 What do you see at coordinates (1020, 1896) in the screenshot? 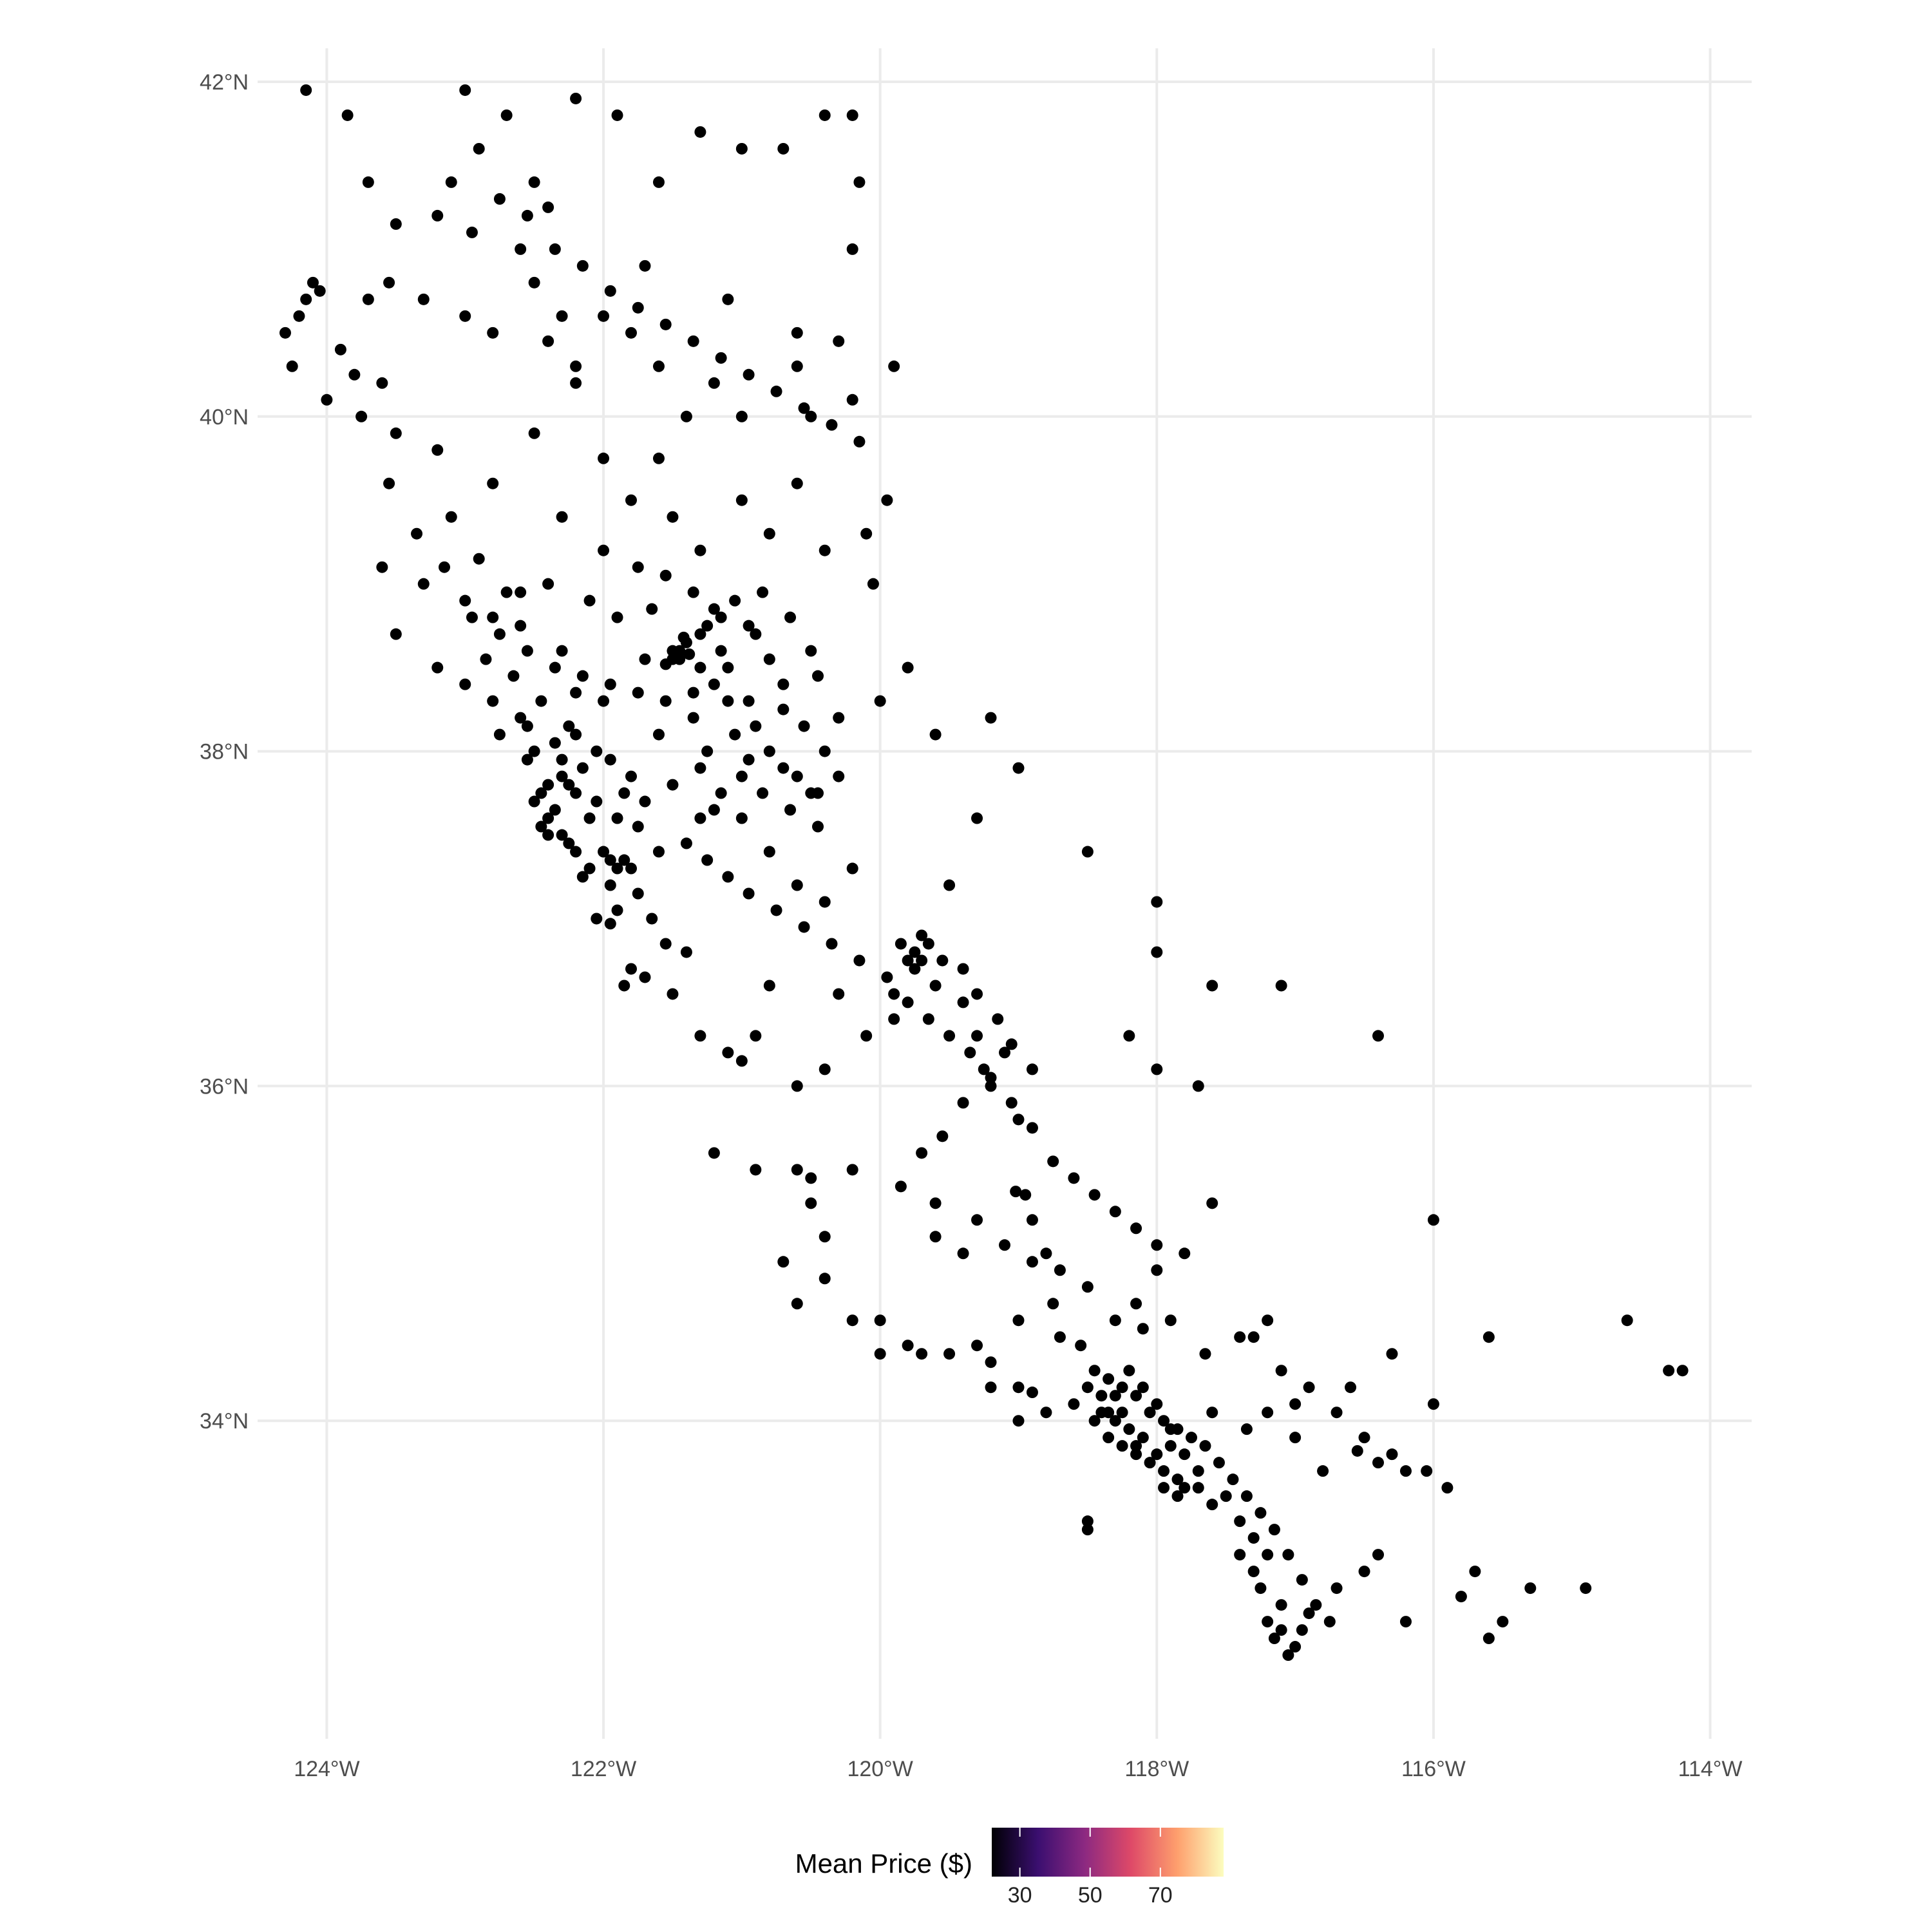
I see `colorbar-tick-label: 30` at bounding box center [1020, 1896].